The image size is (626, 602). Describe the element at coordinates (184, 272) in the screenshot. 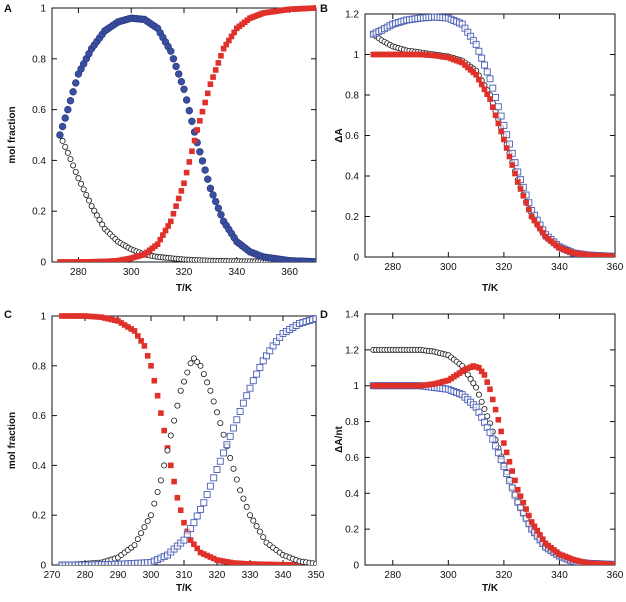

I see `panel-a-x-tick-label: 320` at that location.